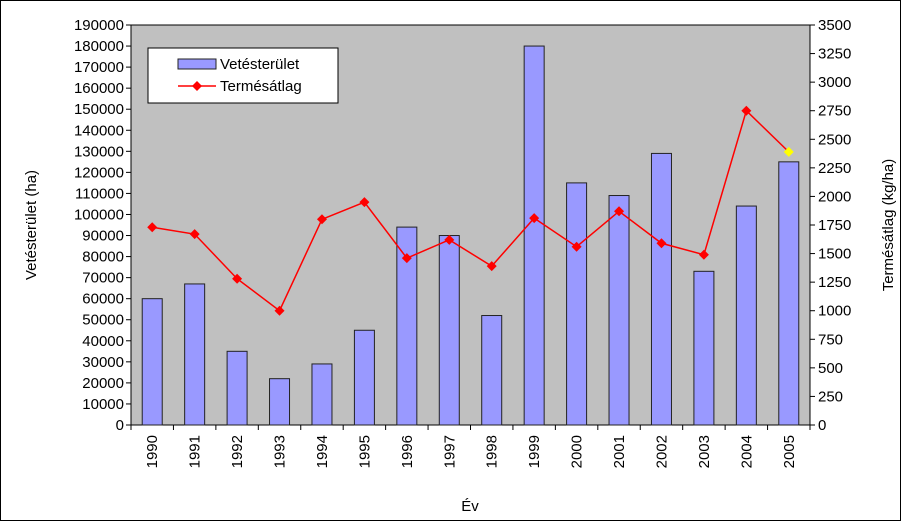 The height and width of the screenshot is (527, 902). I want to click on x-tick-label: 2005, so click(789, 451).